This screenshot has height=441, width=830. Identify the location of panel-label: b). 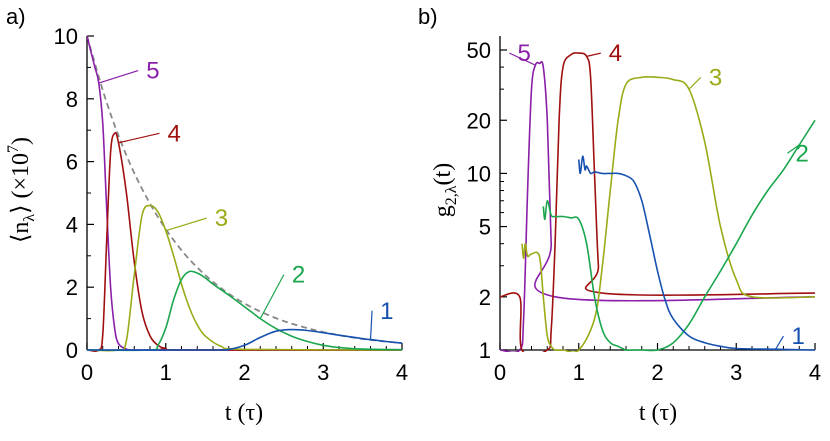
(428, 16).